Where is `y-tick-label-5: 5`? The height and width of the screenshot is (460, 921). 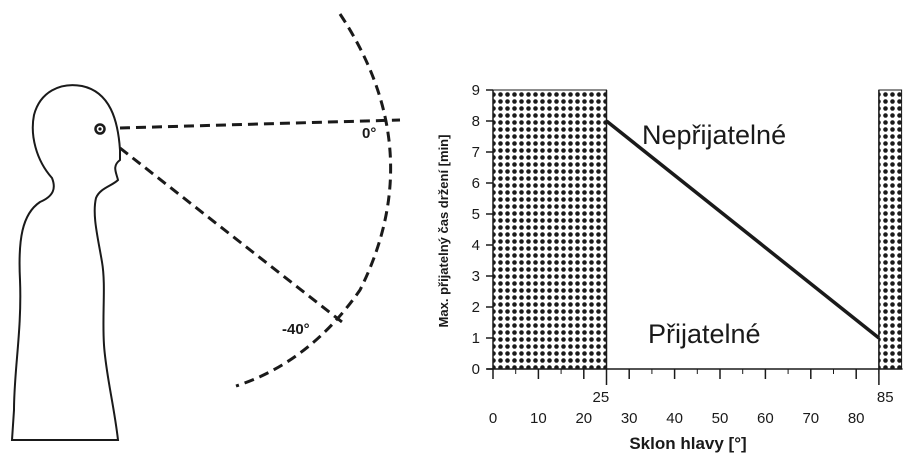
y-tick-label-5: 5 is located at coordinates (476, 214).